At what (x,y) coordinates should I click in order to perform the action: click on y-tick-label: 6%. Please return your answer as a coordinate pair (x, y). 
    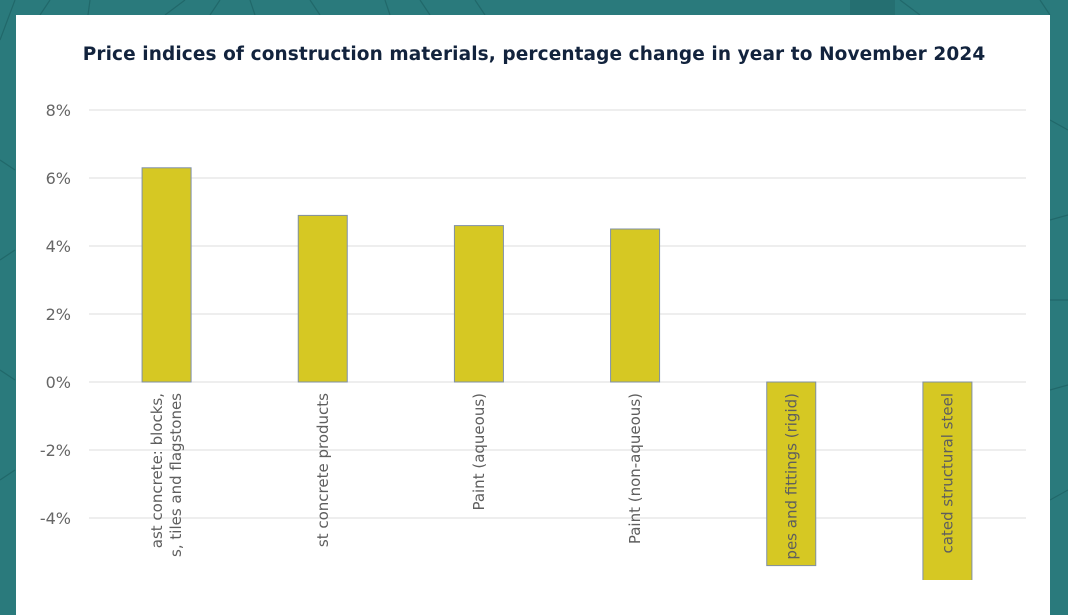
    Looking at the image, I should click on (58, 178).